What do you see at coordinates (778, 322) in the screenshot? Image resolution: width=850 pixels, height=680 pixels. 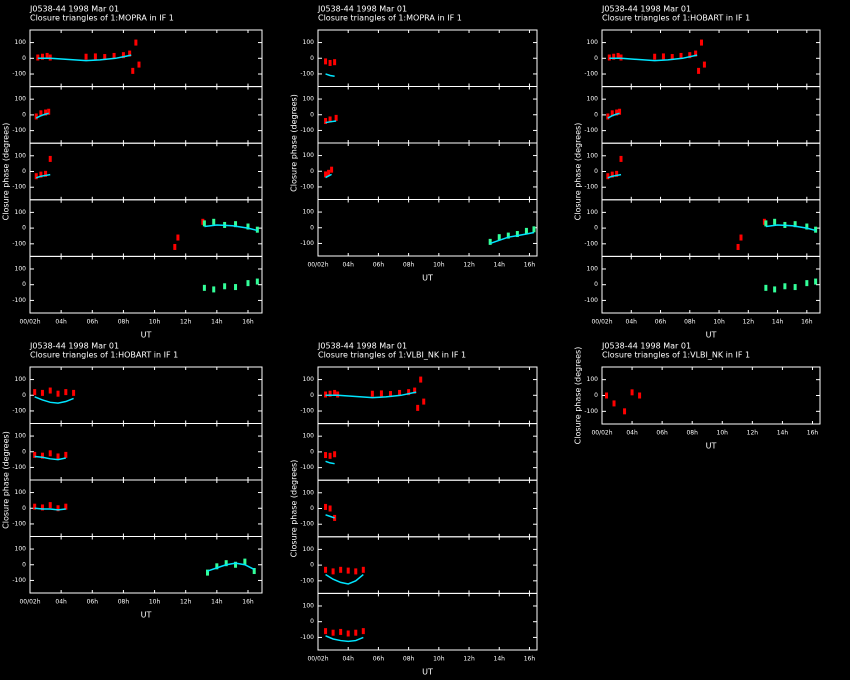 I see `x-tick-label: 14h` at bounding box center [778, 322].